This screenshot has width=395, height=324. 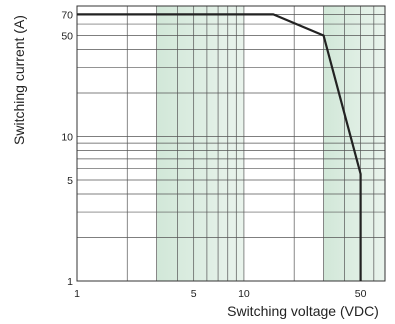 I want to click on y-tick-label: 10, so click(x=67, y=137).